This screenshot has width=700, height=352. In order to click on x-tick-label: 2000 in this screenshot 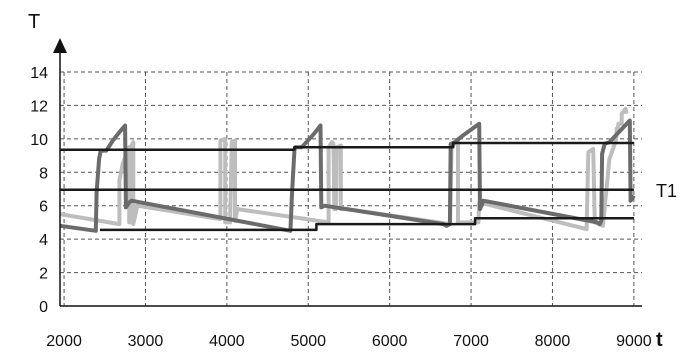, I will do `click(64, 341)`.